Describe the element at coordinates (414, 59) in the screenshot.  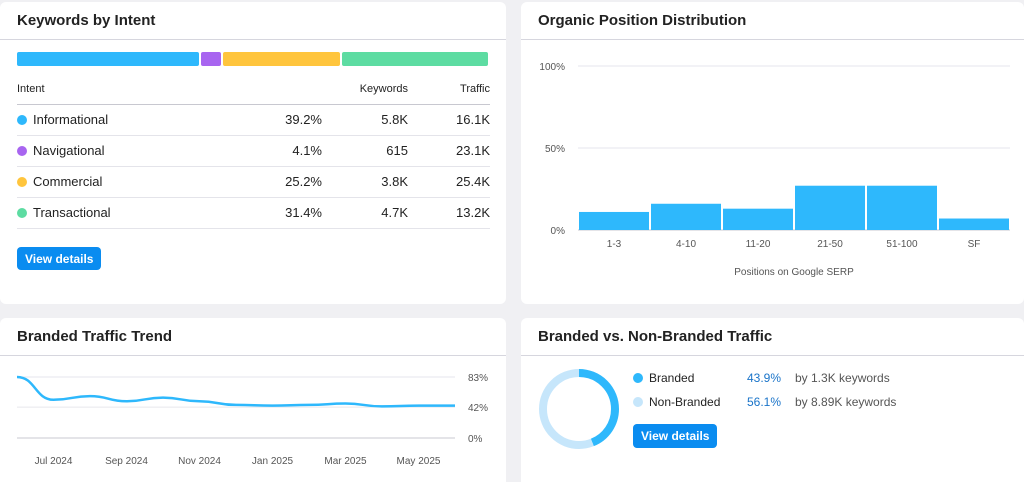
I see `intent-bar-segment-transactional` at that location.